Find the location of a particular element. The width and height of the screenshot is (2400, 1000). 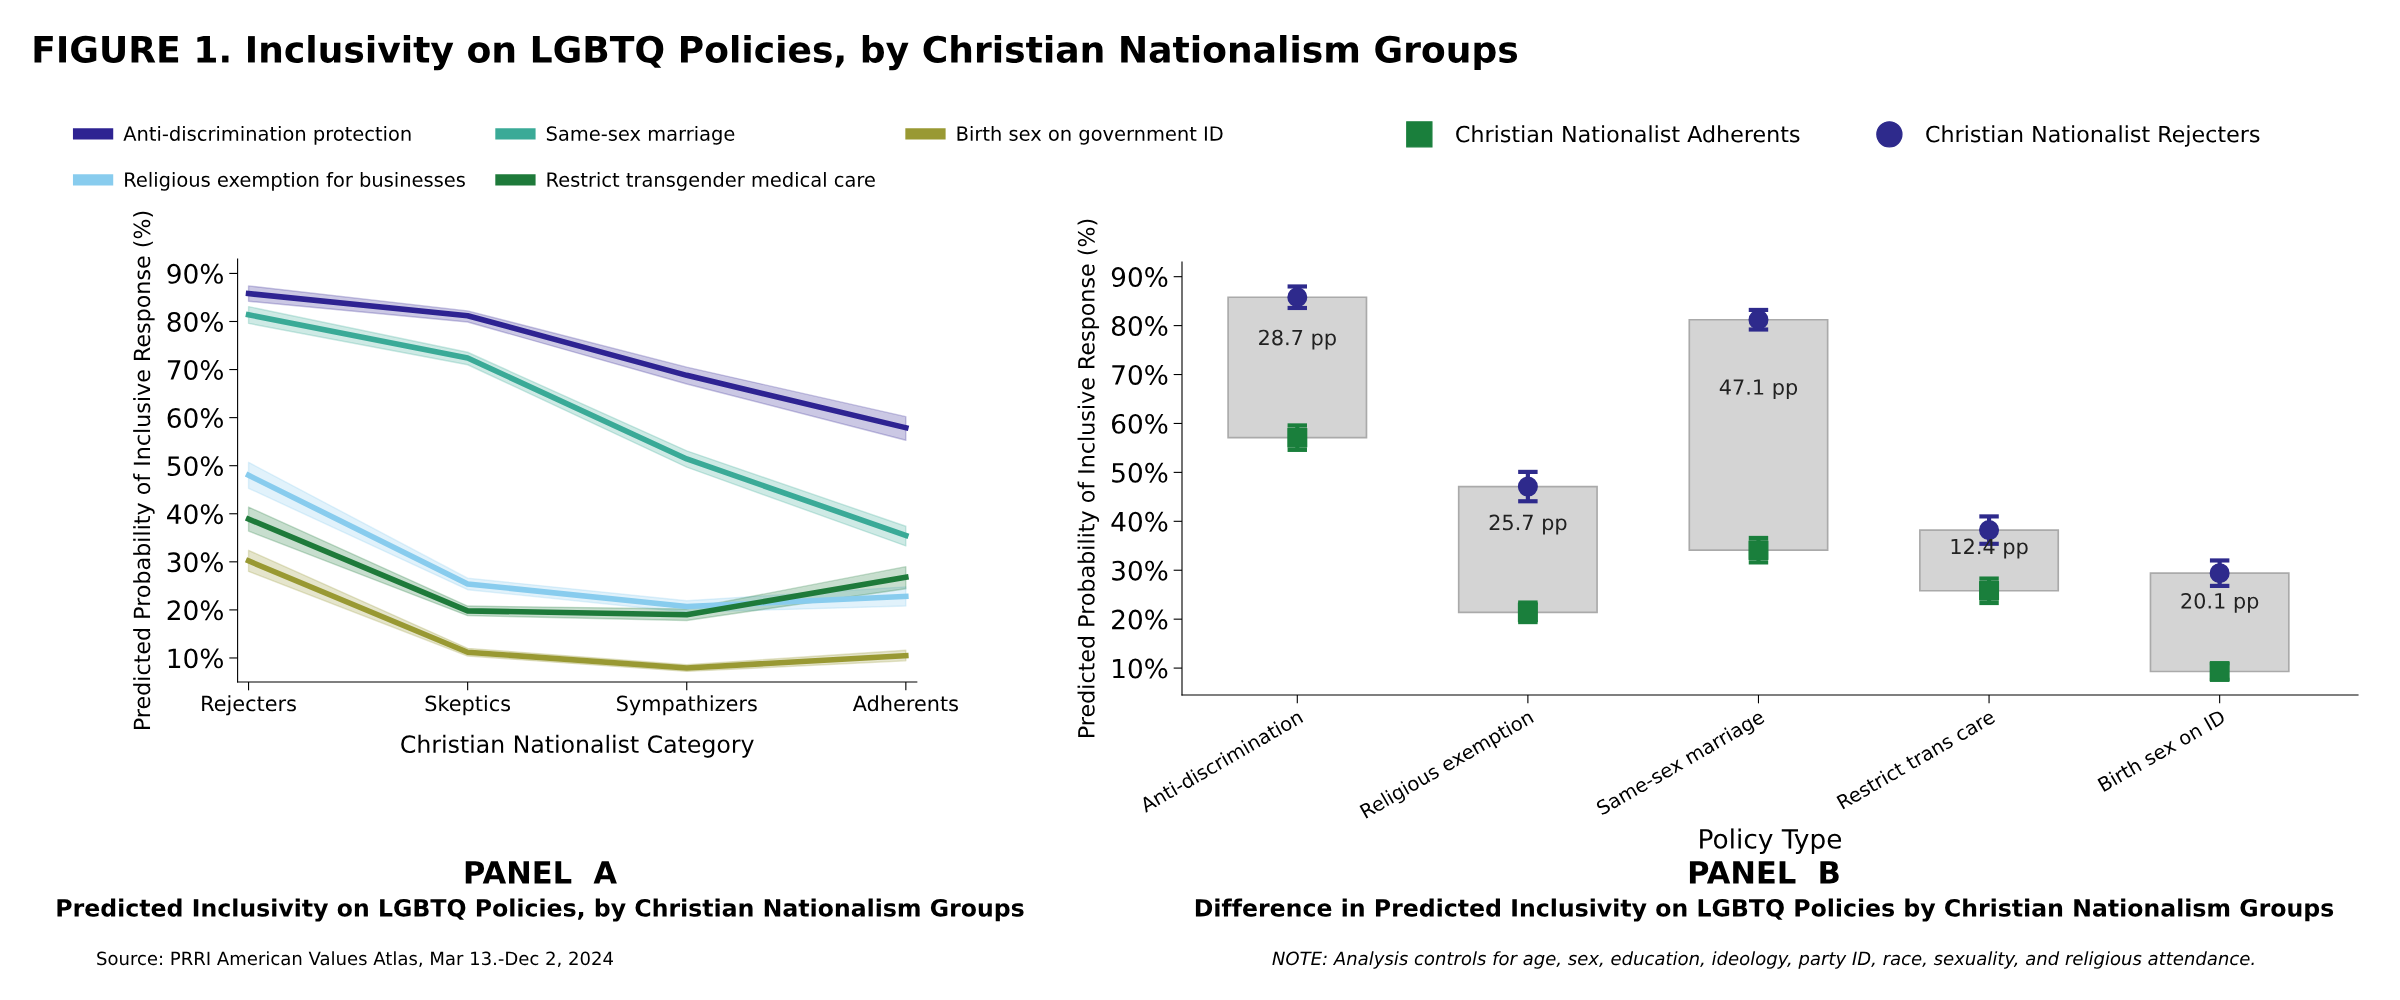

legend-label: Christian Nationalist Adherents is located at coordinates (1628, 134).